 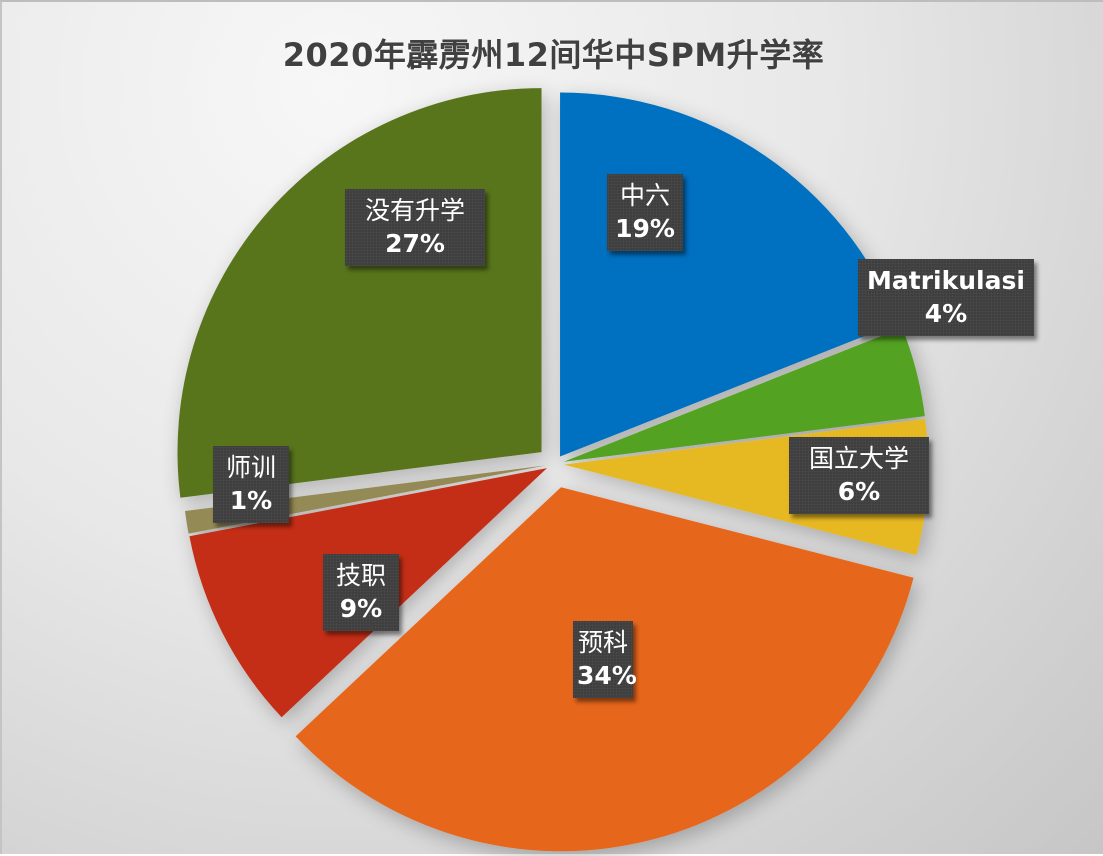 I want to click on data-label-sixth-form: 中六 19%, so click(x=645, y=212).